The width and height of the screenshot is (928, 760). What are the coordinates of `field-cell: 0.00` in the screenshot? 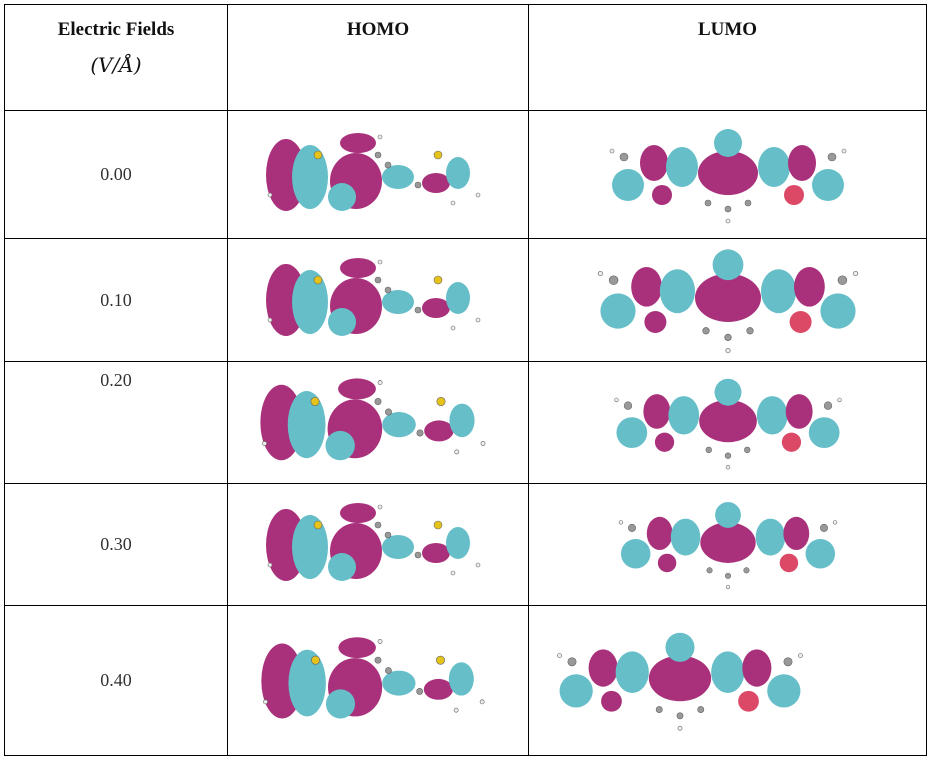 It's located at (116, 174).